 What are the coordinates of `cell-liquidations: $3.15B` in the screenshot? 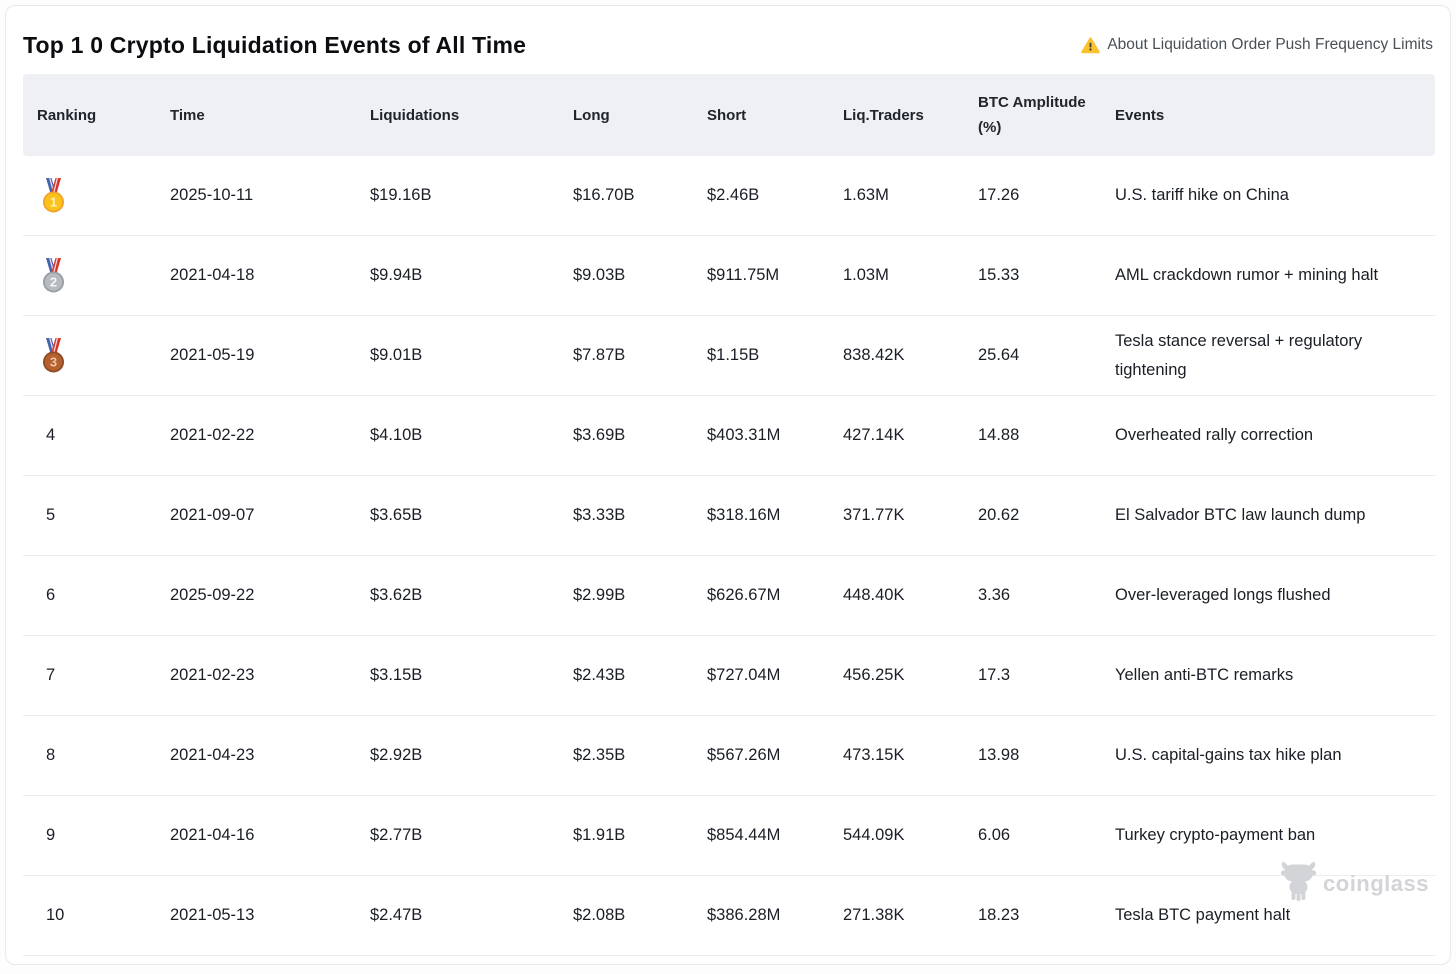 It's located at (396, 675).